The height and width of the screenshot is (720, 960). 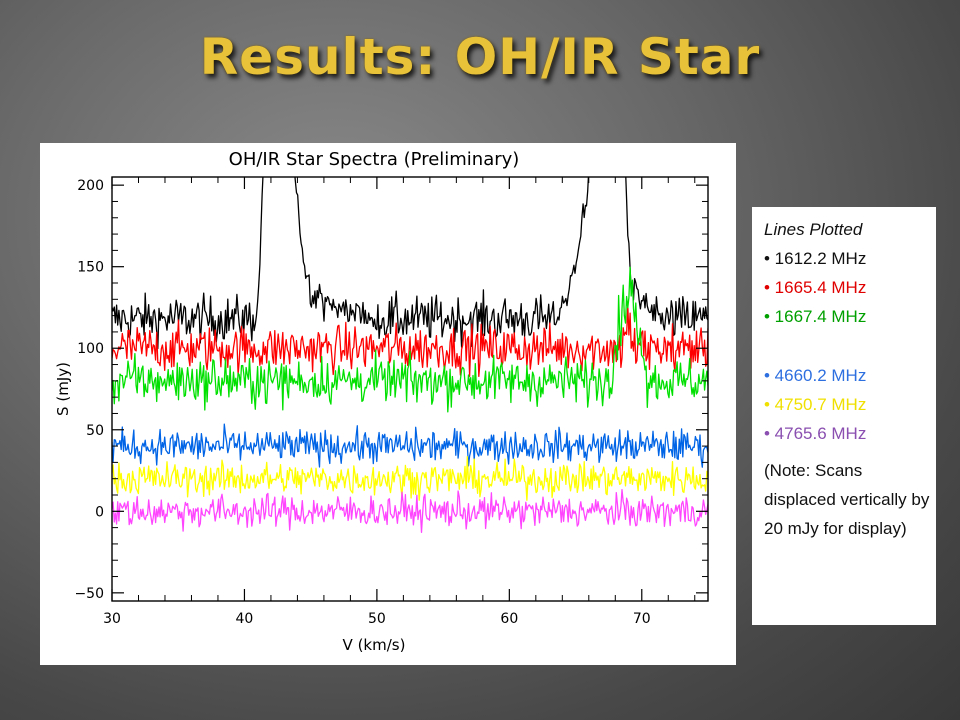 What do you see at coordinates (374, 159) in the screenshot?
I see `chart-title: OH/IR Star Spectra (Preliminary)` at bounding box center [374, 159].